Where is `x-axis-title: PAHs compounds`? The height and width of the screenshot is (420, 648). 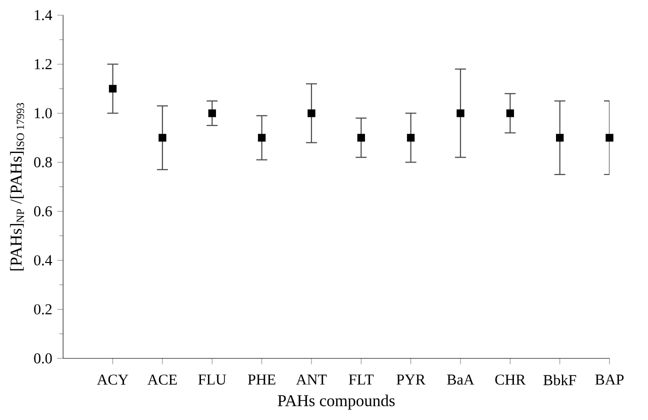 x-axis-title: PAHs compounds is located at coordinates (336, 402).